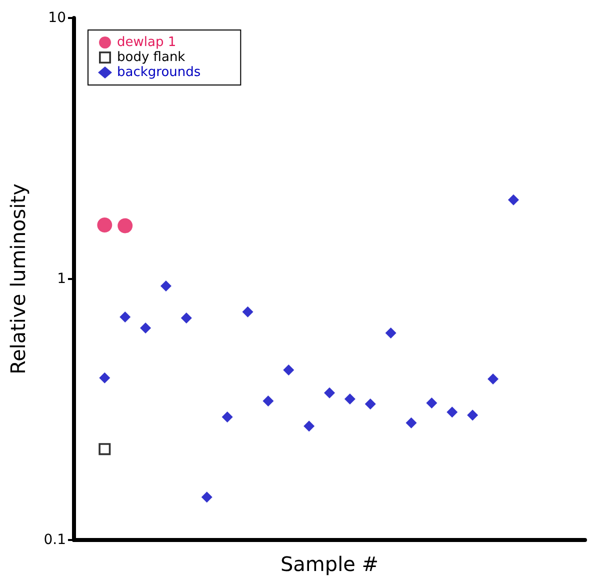  Describe the element at coordinates (57, 18) in the screenshot. I see `y-tick-label: 10` at that location.